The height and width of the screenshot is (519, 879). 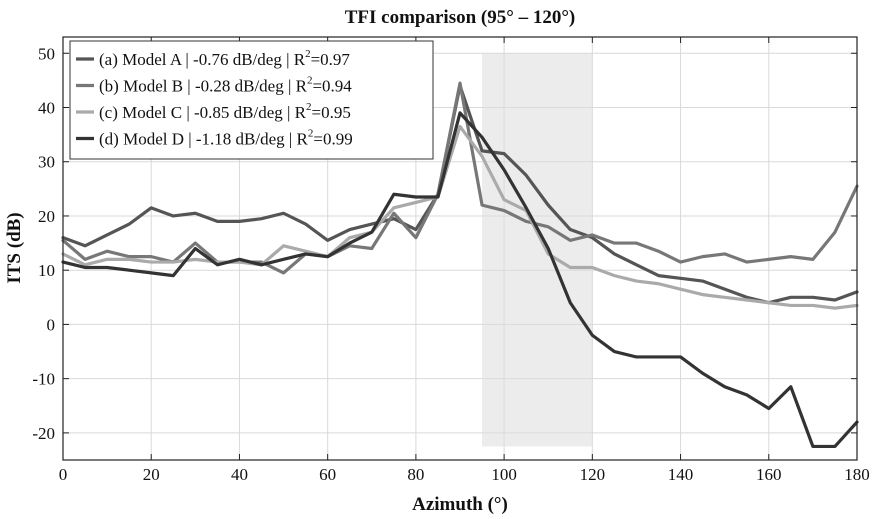 I want to click on y-tick-label: 0, so click(x=51, y=324).